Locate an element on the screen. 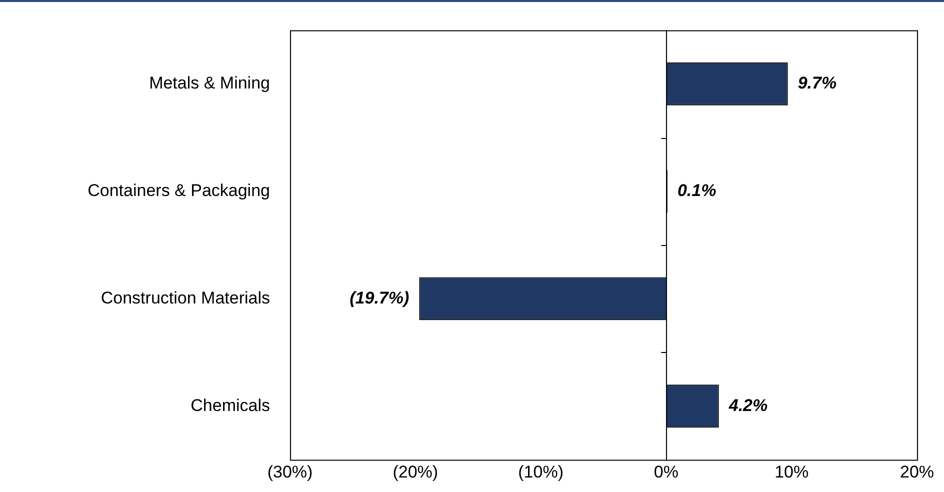  y-tick-label: Chemicals is located at coordinates (230, 405).